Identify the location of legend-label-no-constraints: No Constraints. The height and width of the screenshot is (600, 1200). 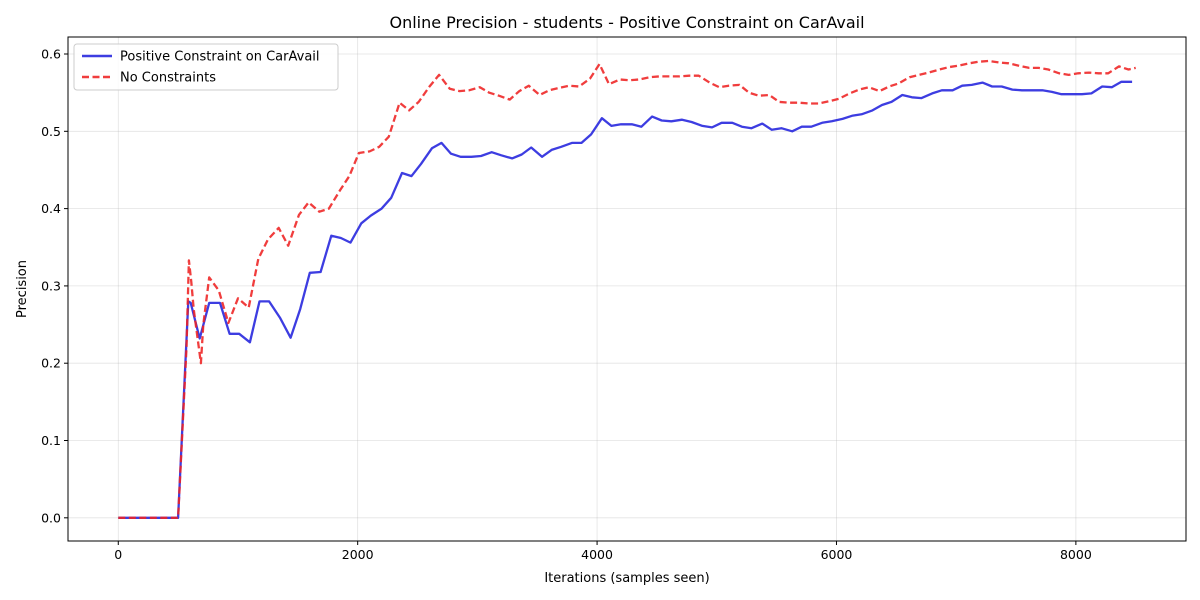
(168, 78).